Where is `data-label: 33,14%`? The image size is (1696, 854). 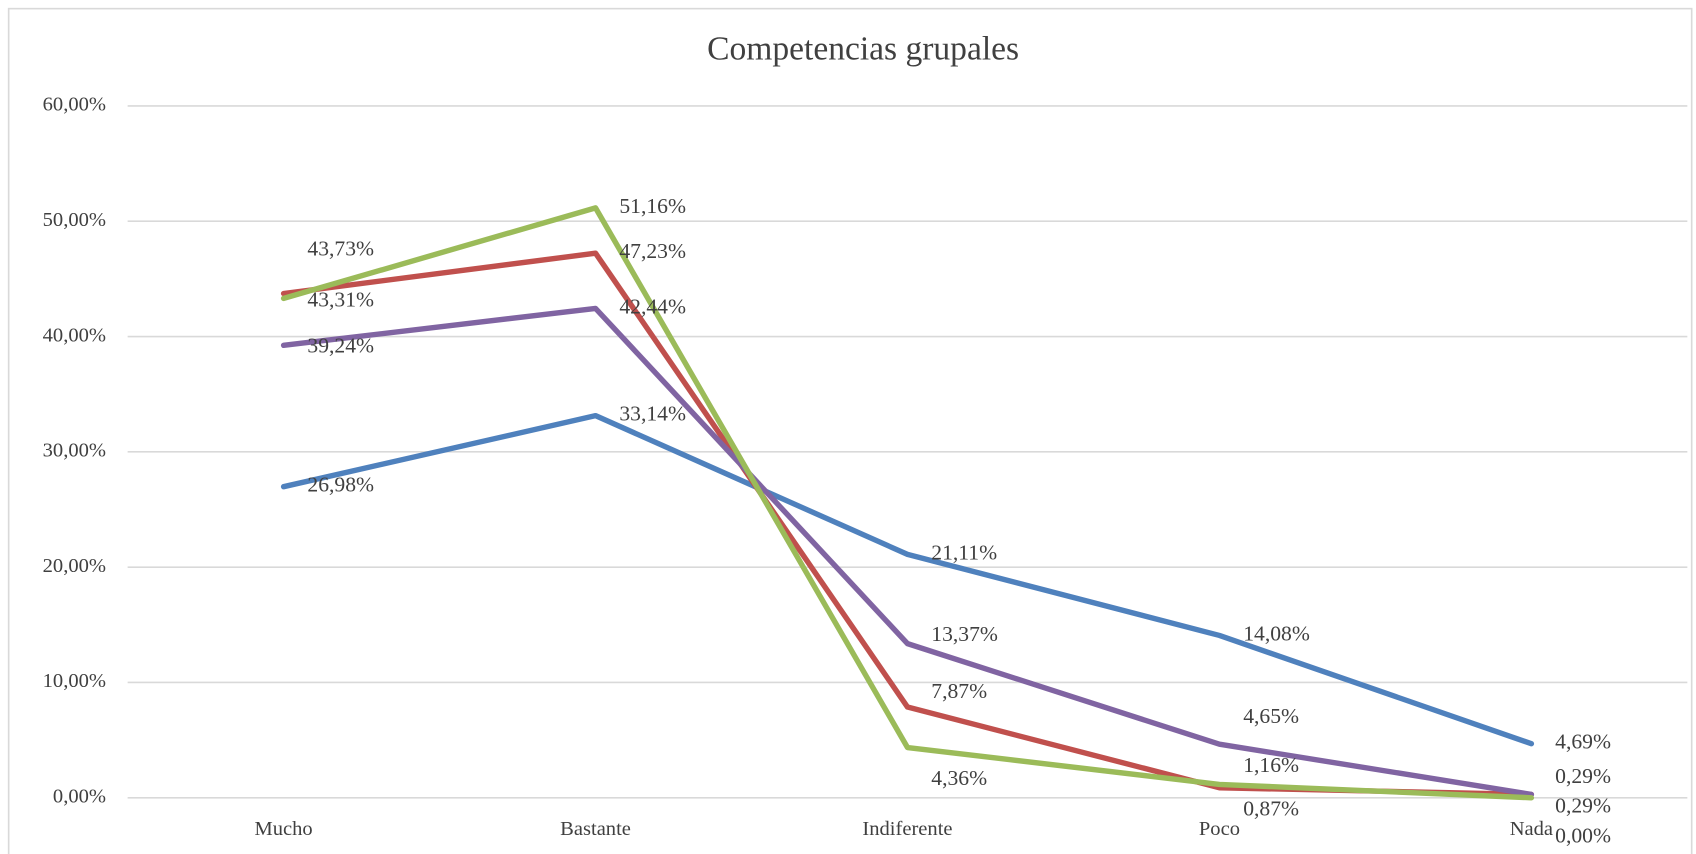 data-label: 33,14% is located at coordinates (652, 414).